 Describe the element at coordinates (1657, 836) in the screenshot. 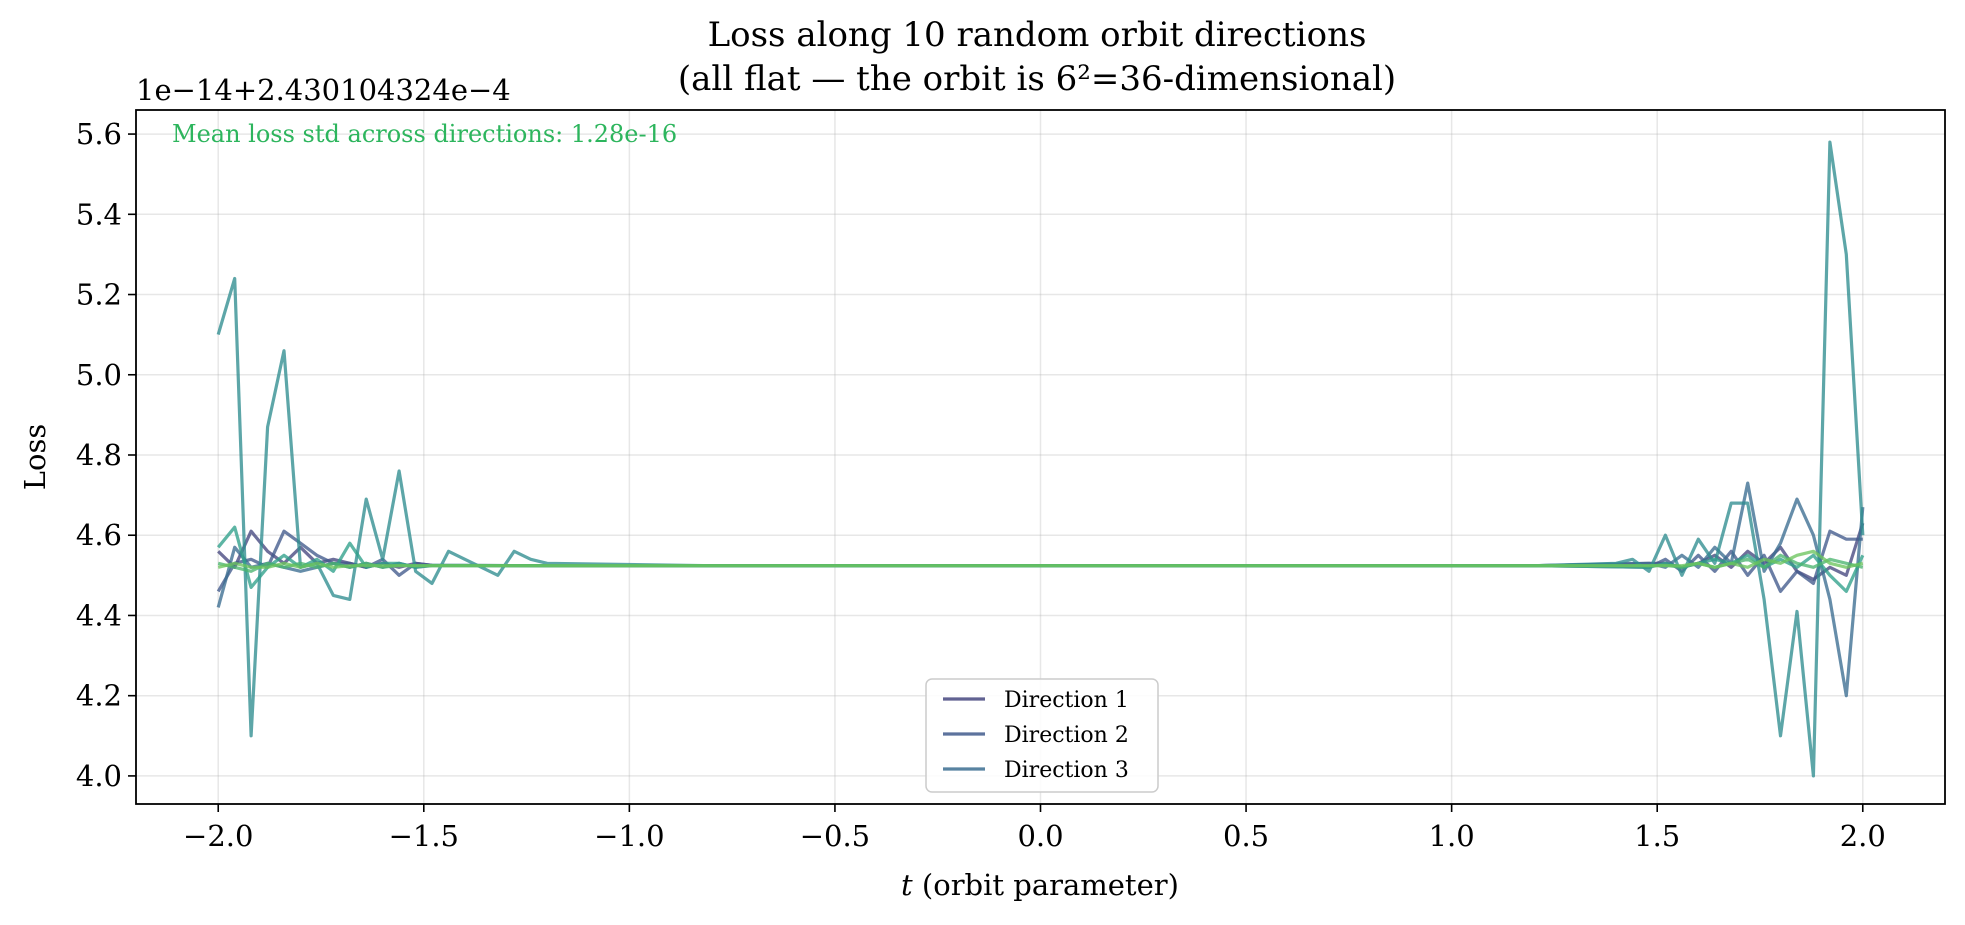

I see `x-tick-label: 1.5` at that location.